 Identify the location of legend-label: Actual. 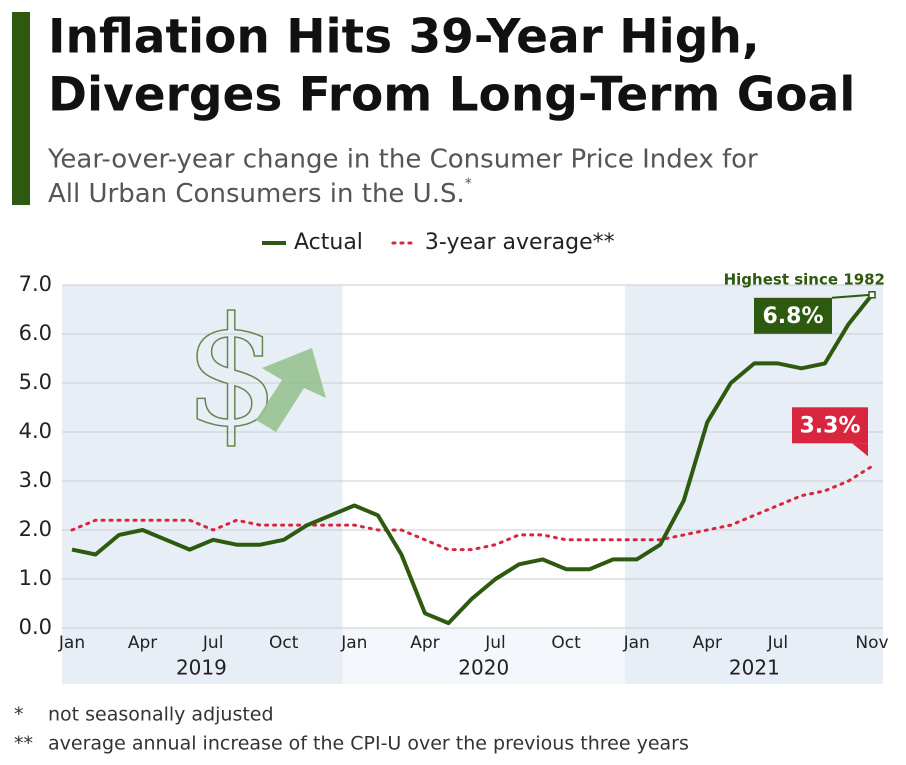
(328, 242).